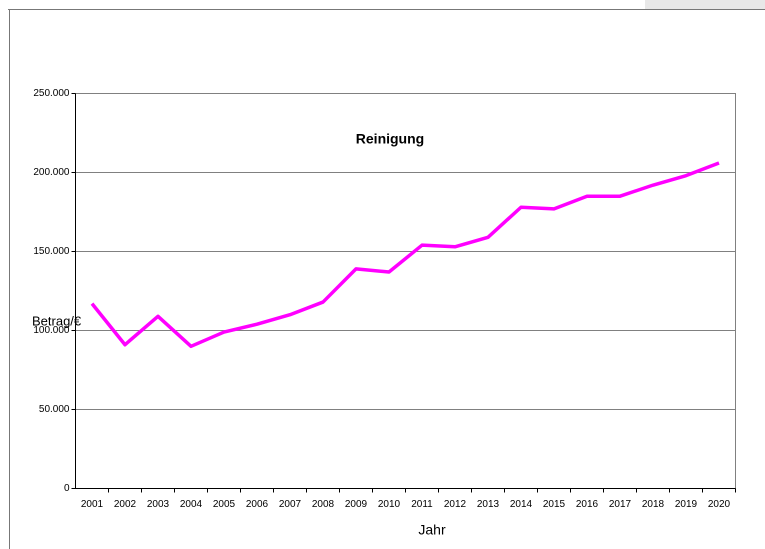 This screenshot has width=765, height=549. I want to click on x-tick-label: 2017, so click(620, 504).